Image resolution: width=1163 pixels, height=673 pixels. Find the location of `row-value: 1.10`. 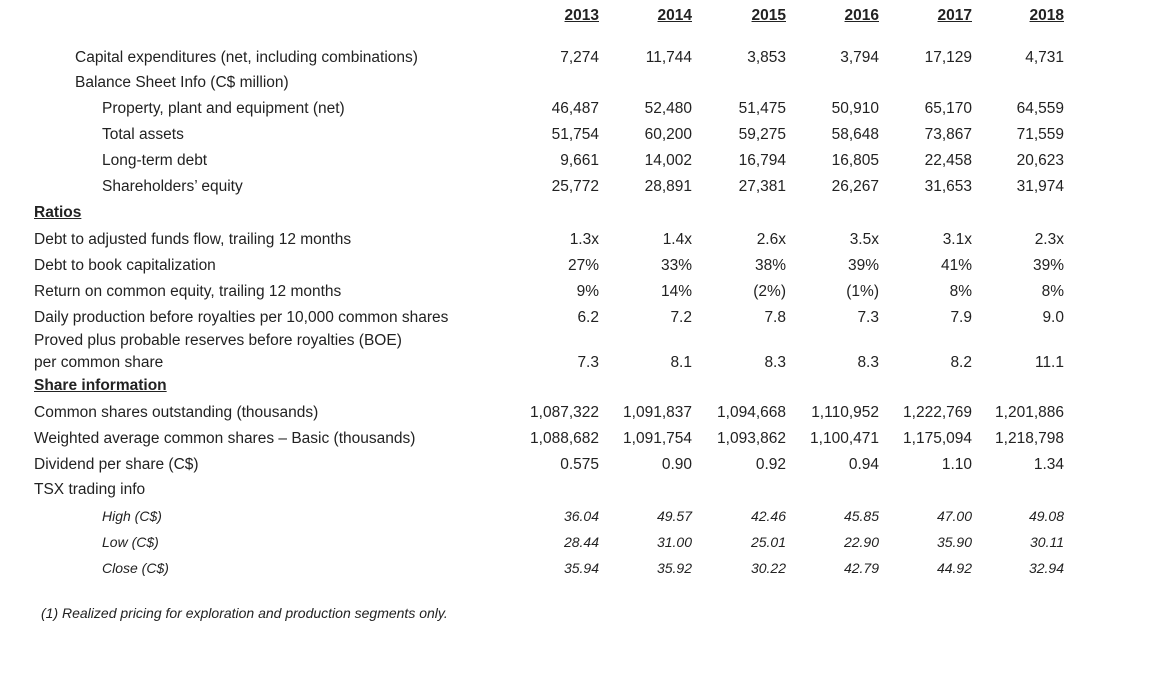

row-value: 1.10 is located at coordinates (956, 464).